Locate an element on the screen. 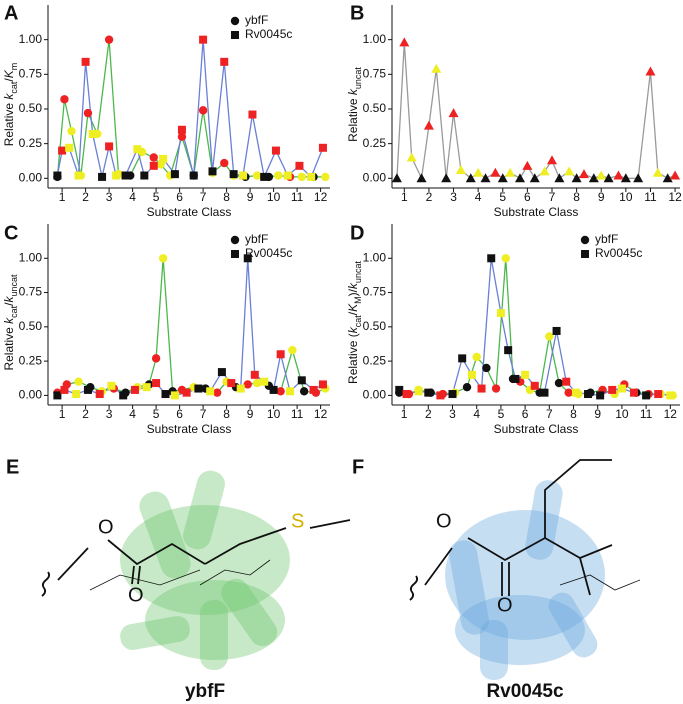 This screenshot has width=683, height=704. y-axis-label-part: cat is located at coordinates (14, 311).